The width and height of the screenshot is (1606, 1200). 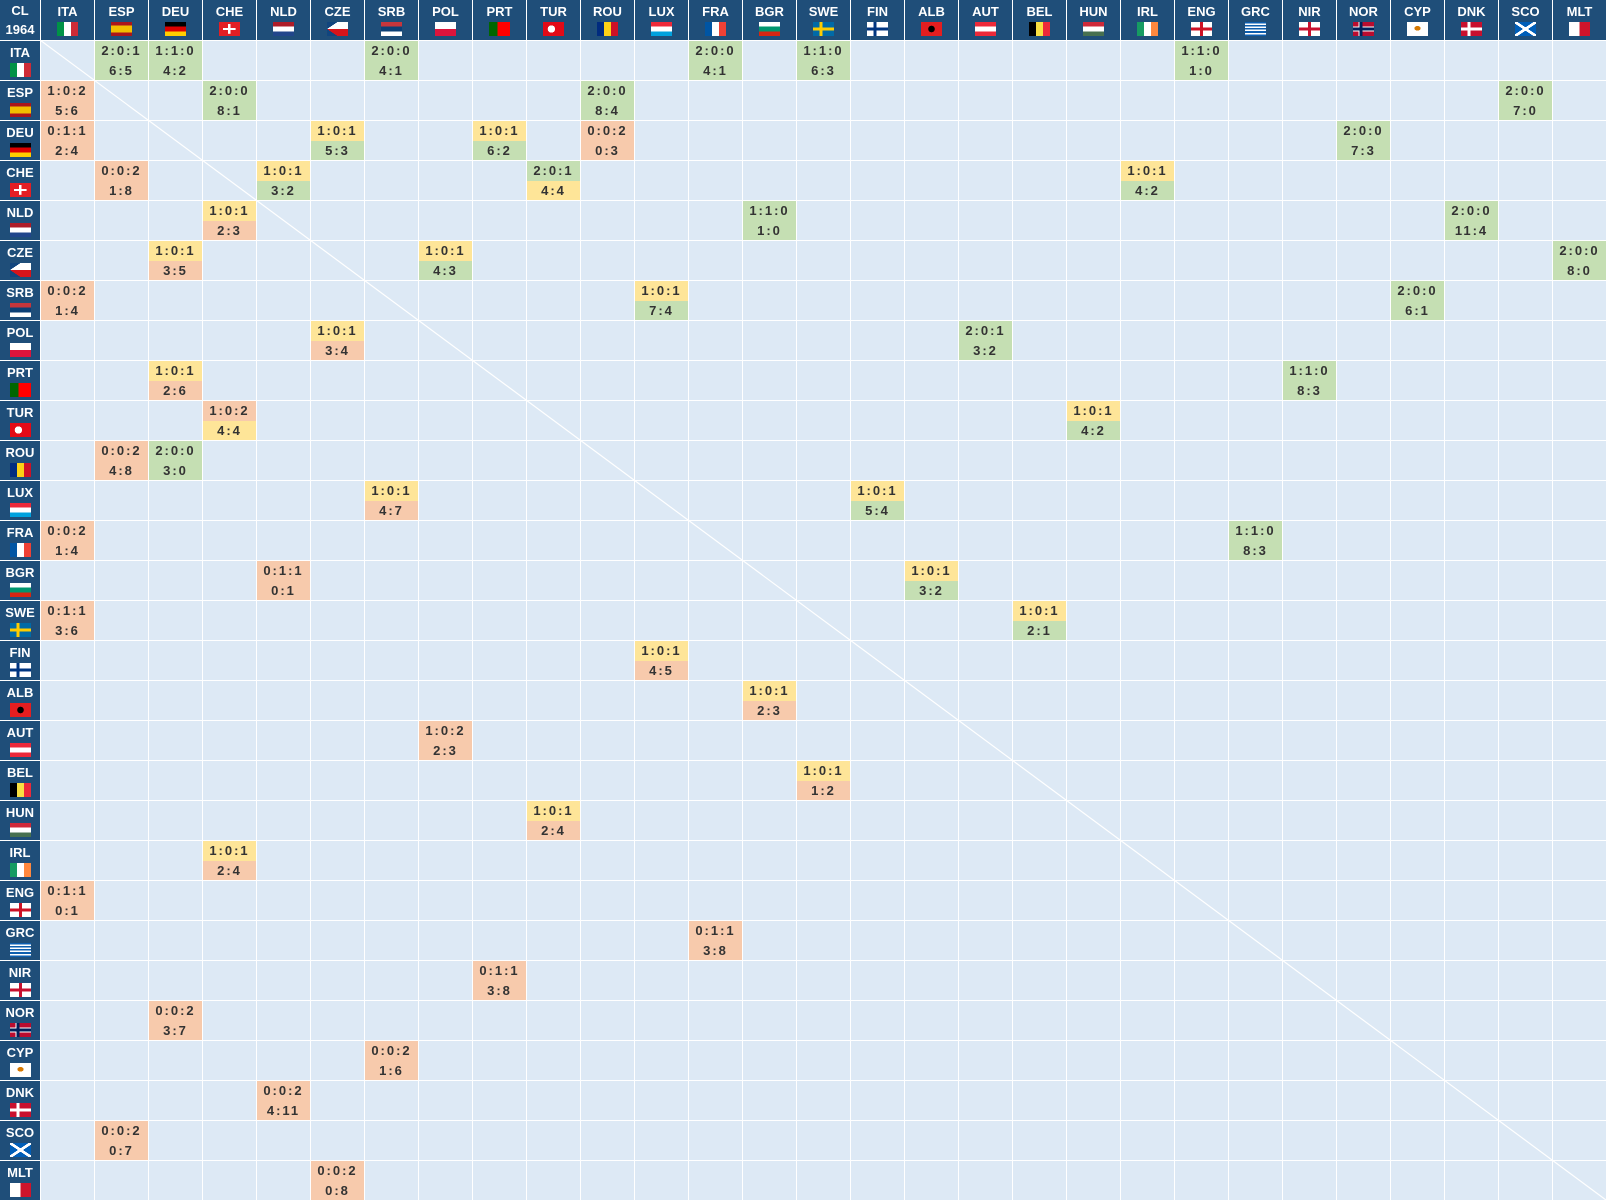 I want to click on flag-ita-icon, so click(x=20, y=69).